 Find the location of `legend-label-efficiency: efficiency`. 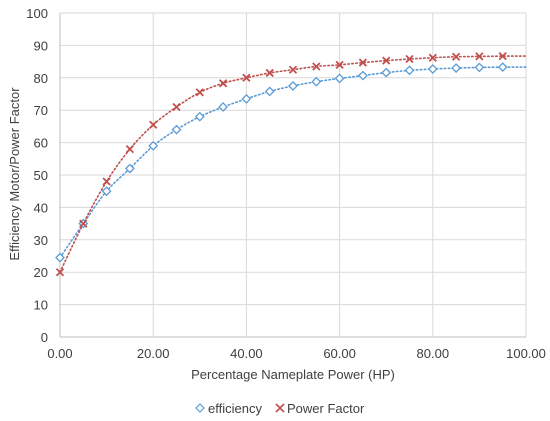

legend-label-efficiency: efficiency is located at coordinates (235, 408).